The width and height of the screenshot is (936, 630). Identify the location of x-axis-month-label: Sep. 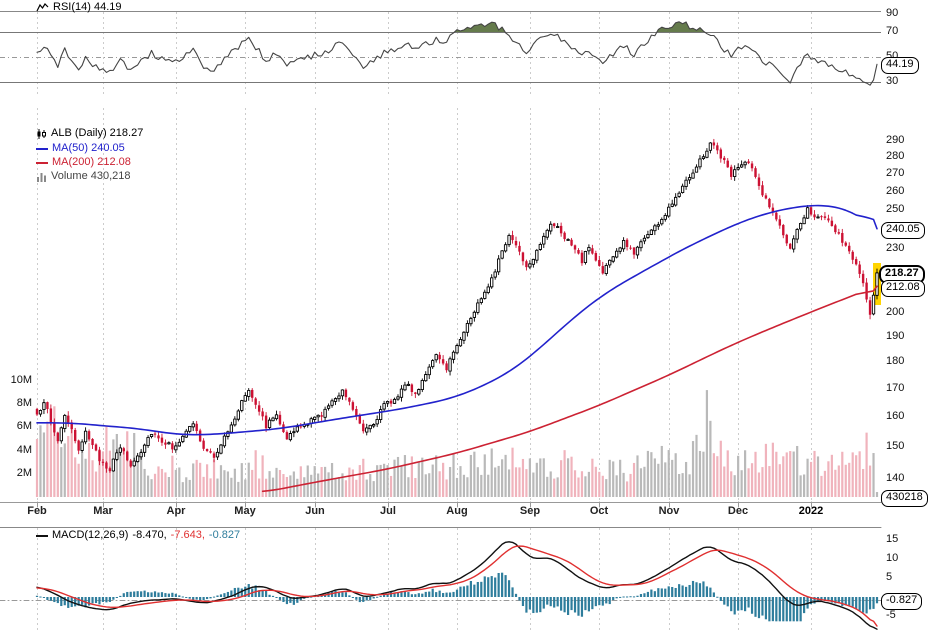
(530, 511).